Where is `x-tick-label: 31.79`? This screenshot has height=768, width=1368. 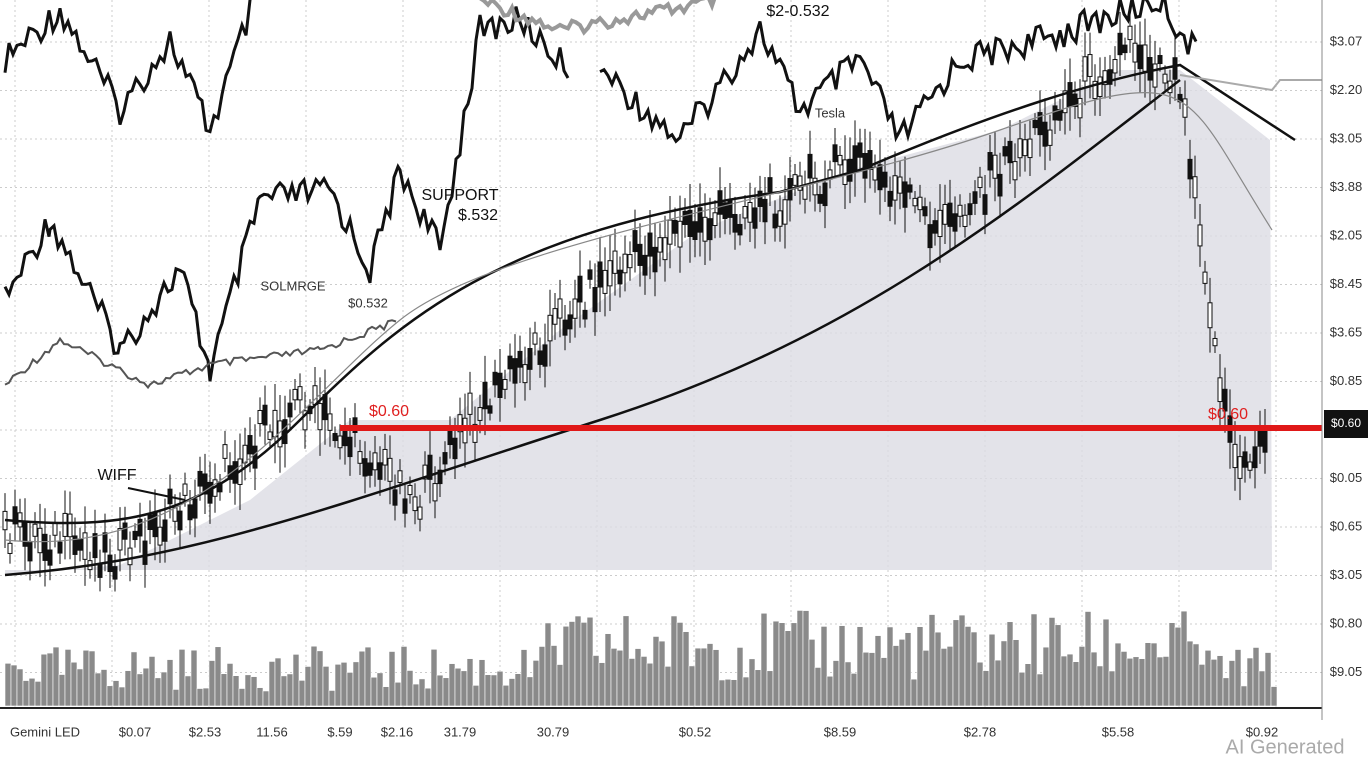
x-tick-label: 31.79 is located at coordinates (460, 731).